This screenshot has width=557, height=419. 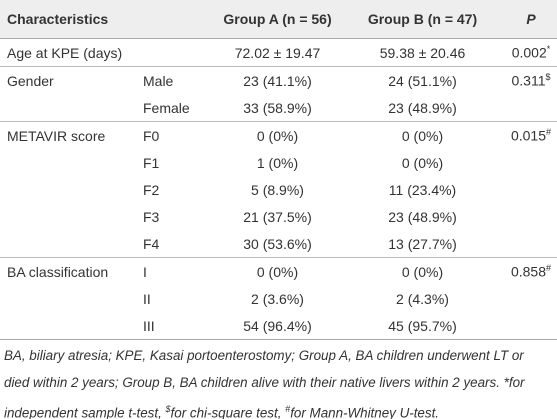 I want to click on cell-text: 30 (53.6%), so click(x=277, y=243).